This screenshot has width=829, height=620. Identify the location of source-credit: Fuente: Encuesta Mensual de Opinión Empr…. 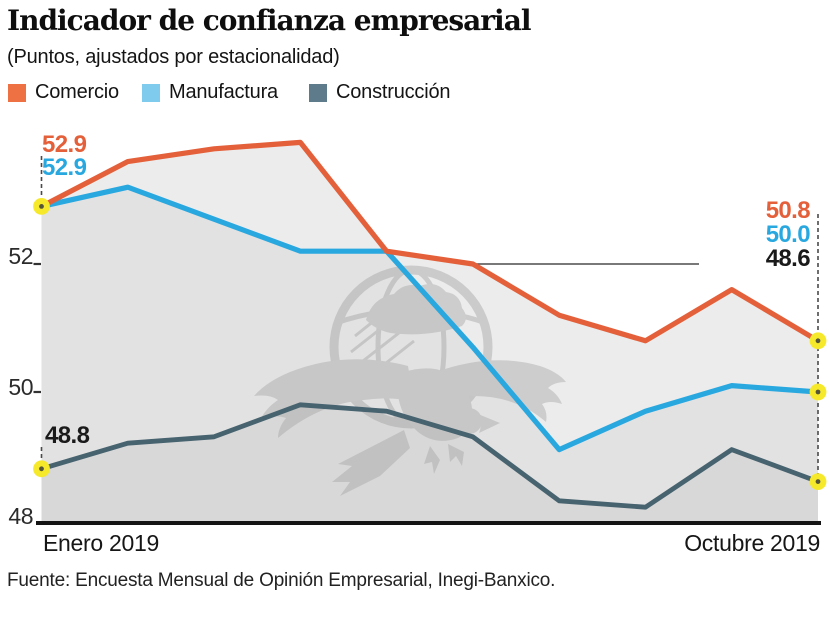
(281, 580).